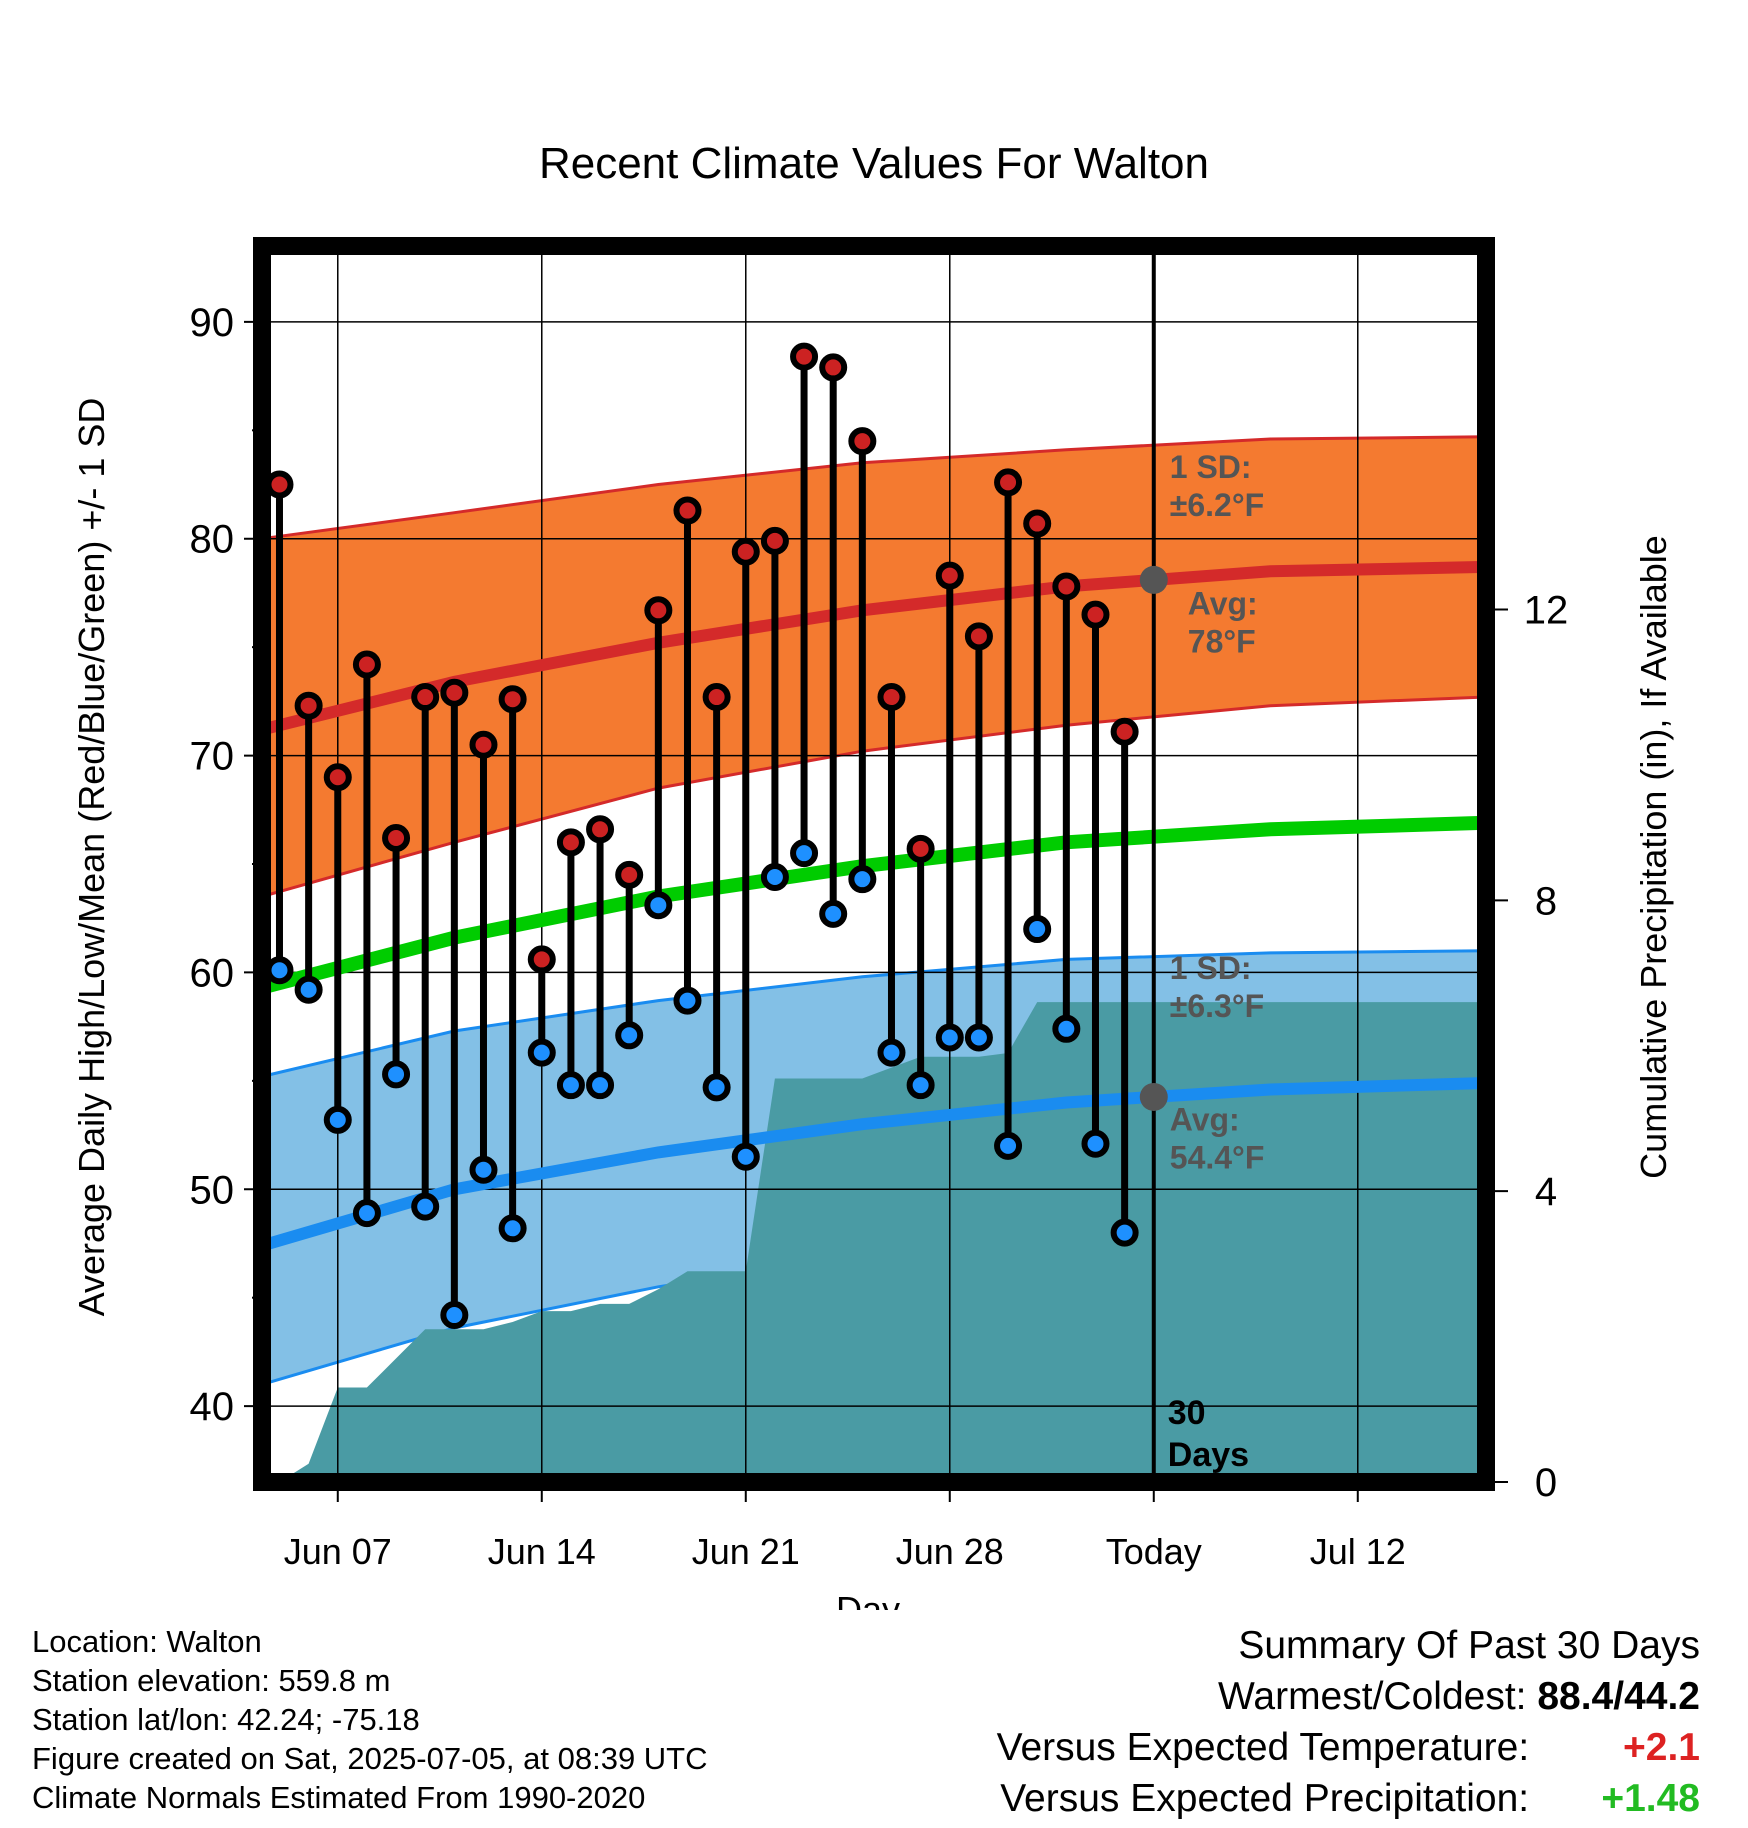  What do you see at coordinates (1222, 642) in the screenshot?
I see `high-avg-annotation-line: 78°F` at bounding box center [1222, 642].